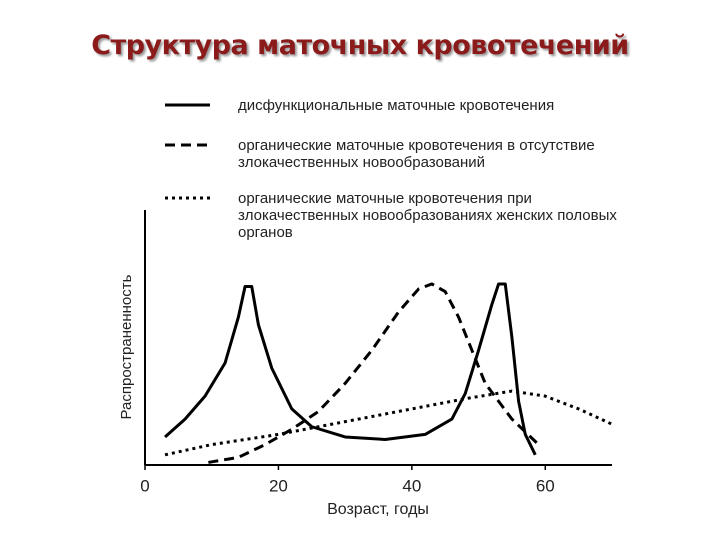 The image size is (720, 540). Describe the element at coordinates (360, 45) in the screenshot. I see `chart-title: Структура маточных кровотечений` at that location.